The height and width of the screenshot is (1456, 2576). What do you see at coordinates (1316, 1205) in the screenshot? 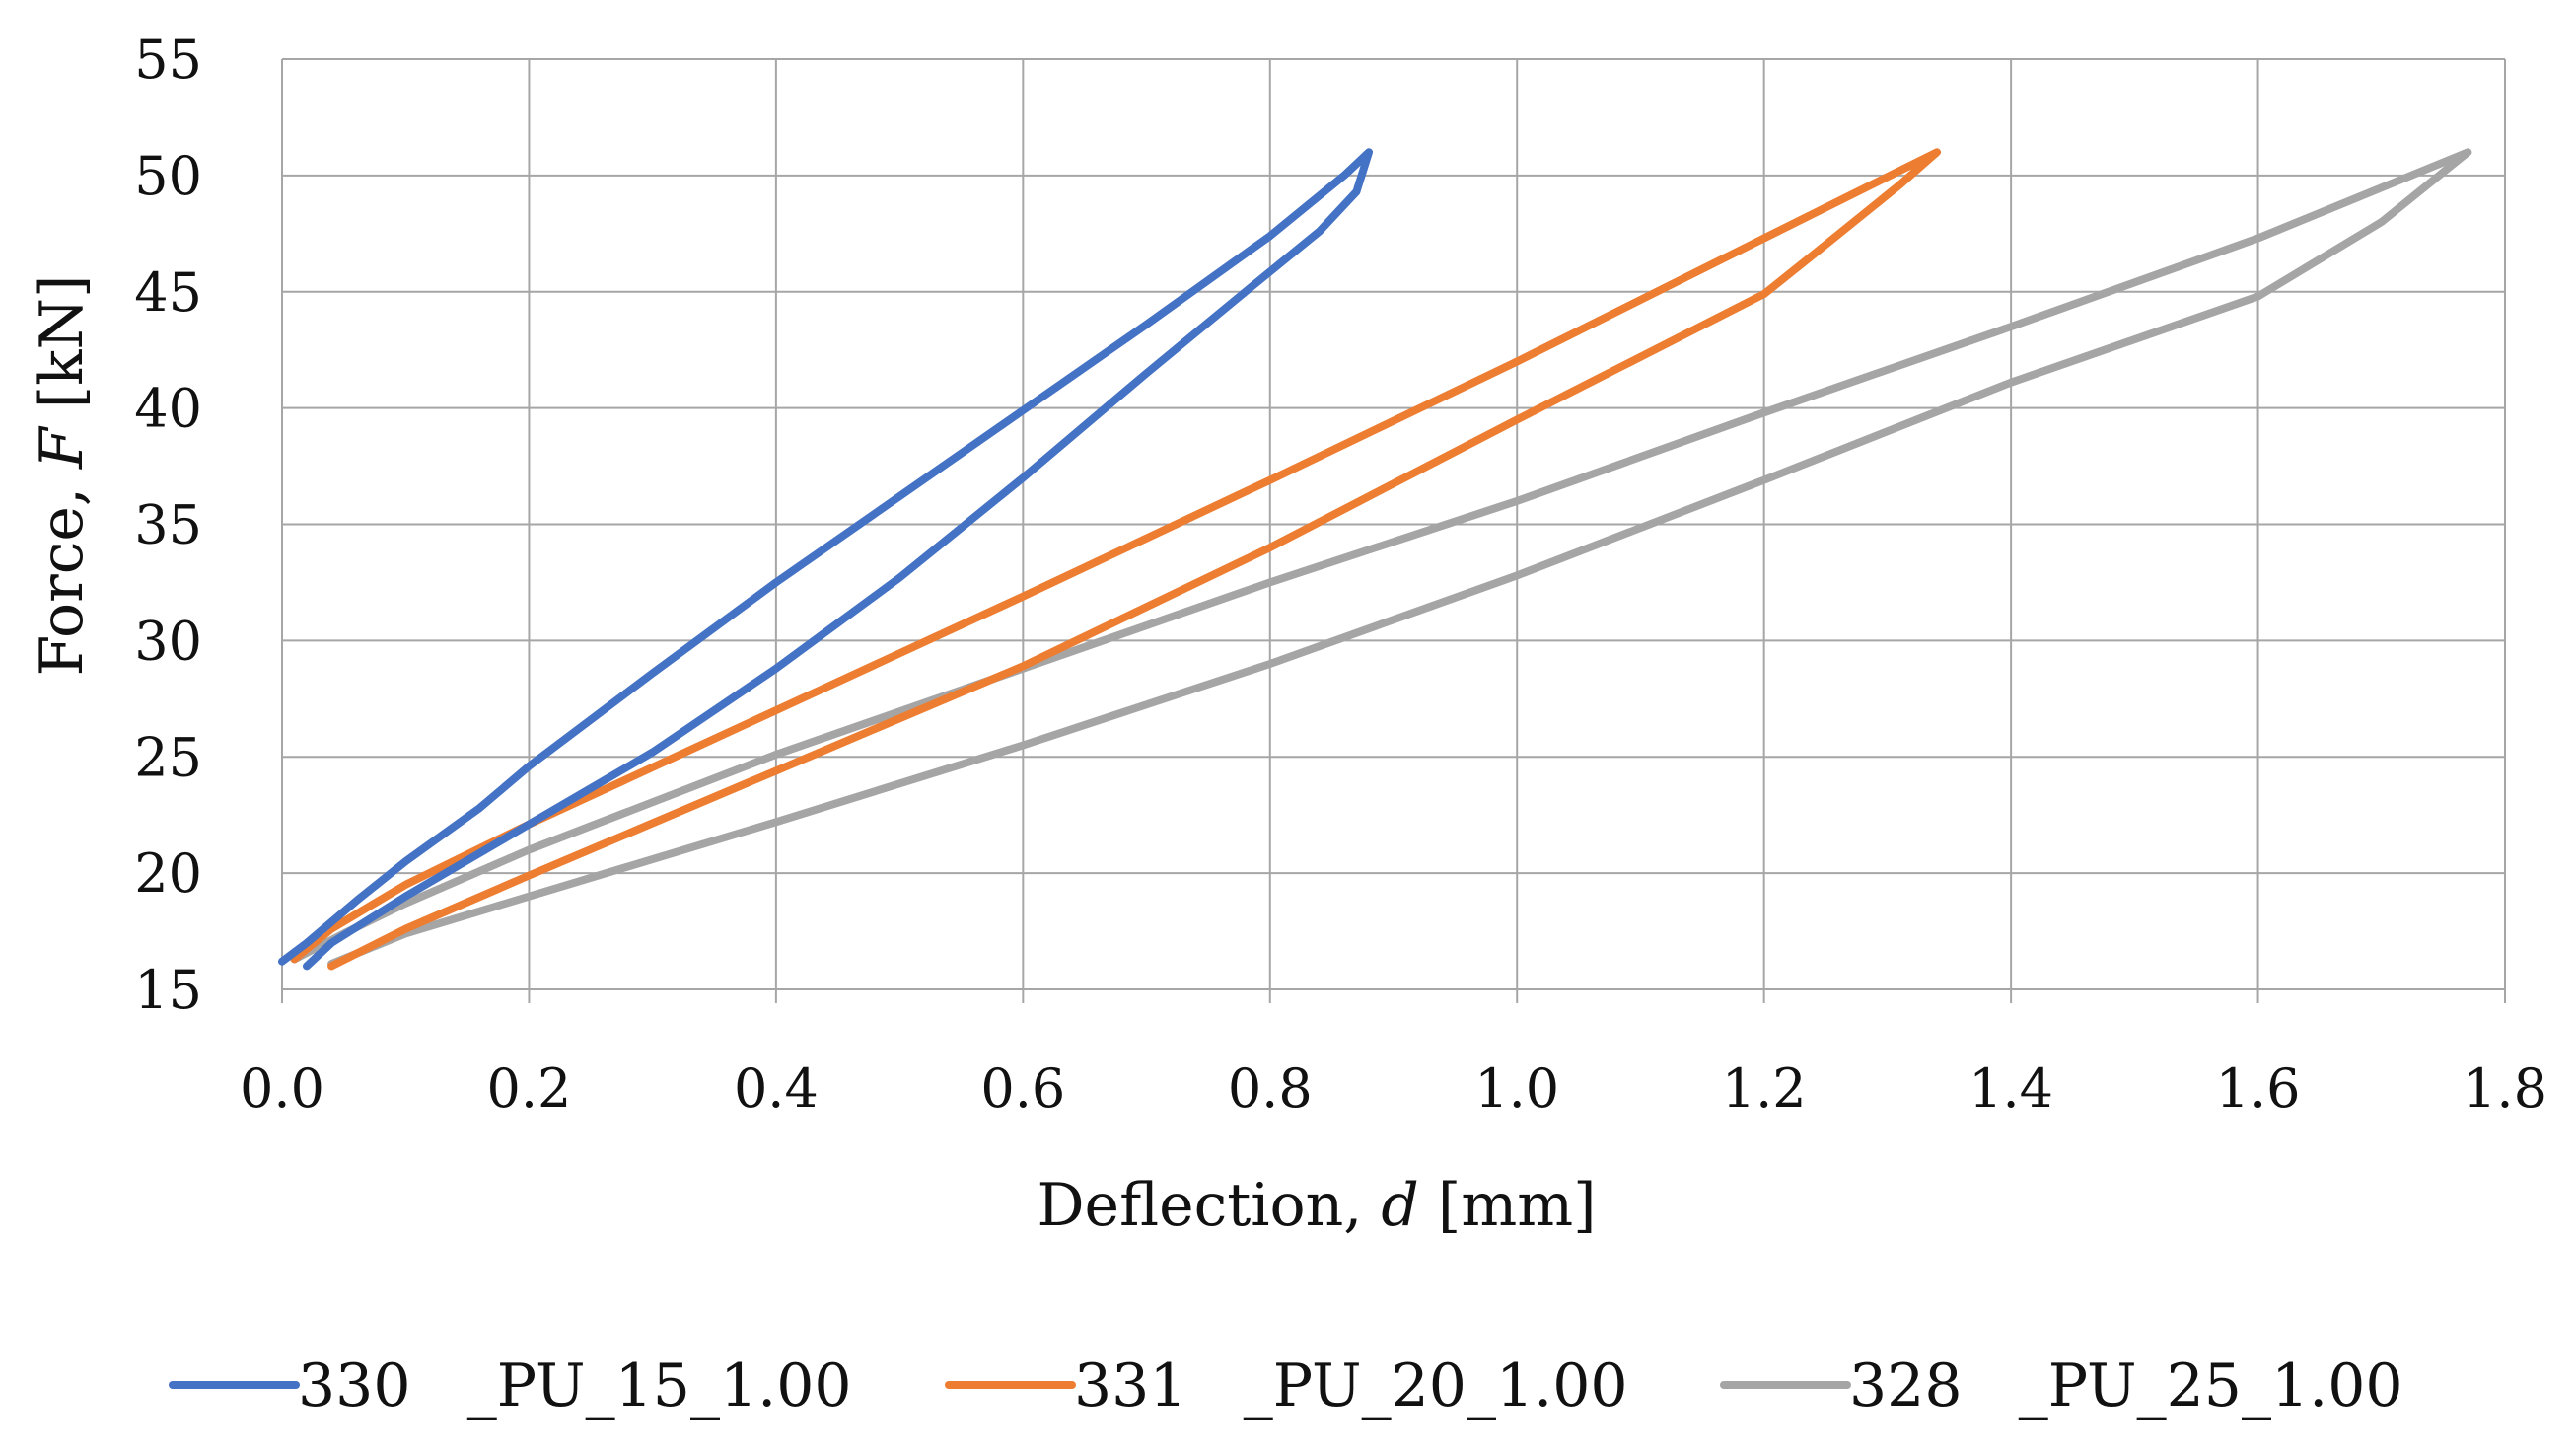
I see `x-axis-title: Deflection, d [mm]` at bounding box center [1316, 1205].